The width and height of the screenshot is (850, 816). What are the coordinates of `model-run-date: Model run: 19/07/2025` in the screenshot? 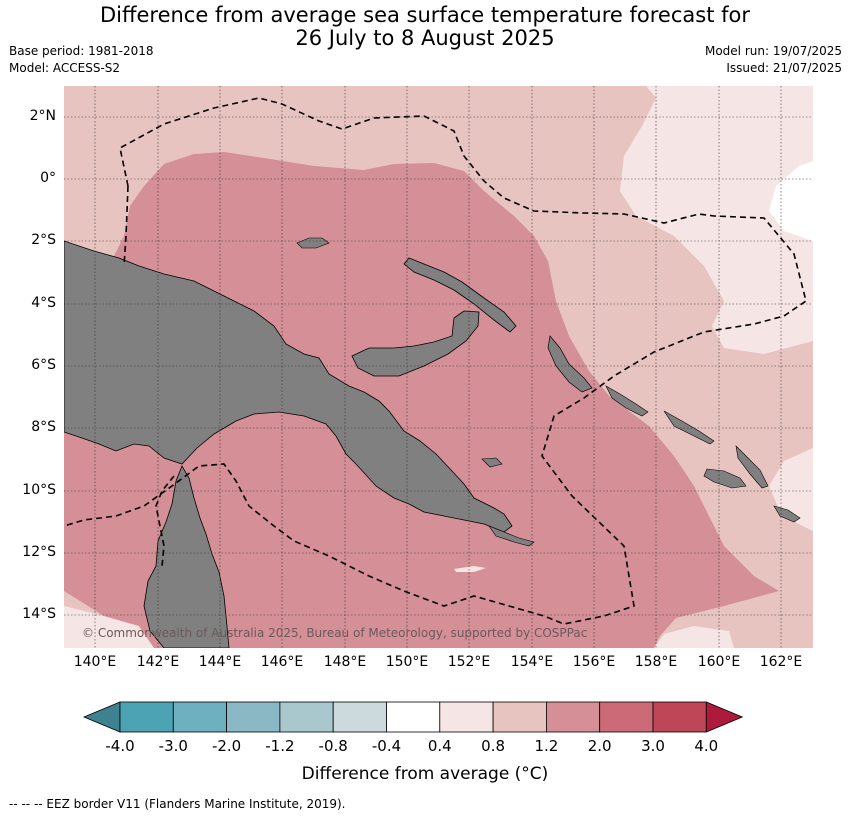 It's located at (773, 51).